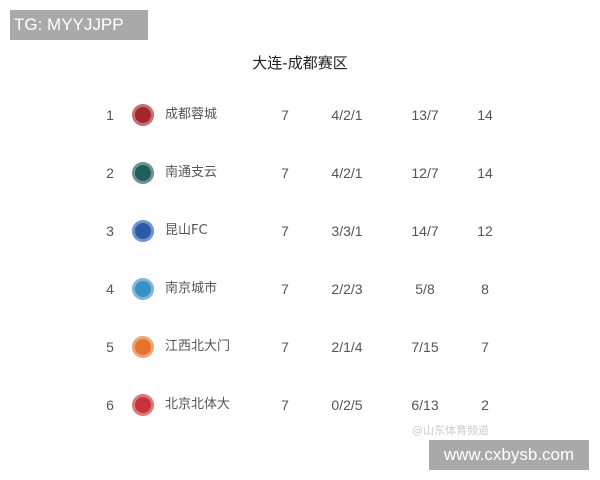  Describe the element at coordinates (110, 347) in the screenshot. I see `rank: 5` at that location.